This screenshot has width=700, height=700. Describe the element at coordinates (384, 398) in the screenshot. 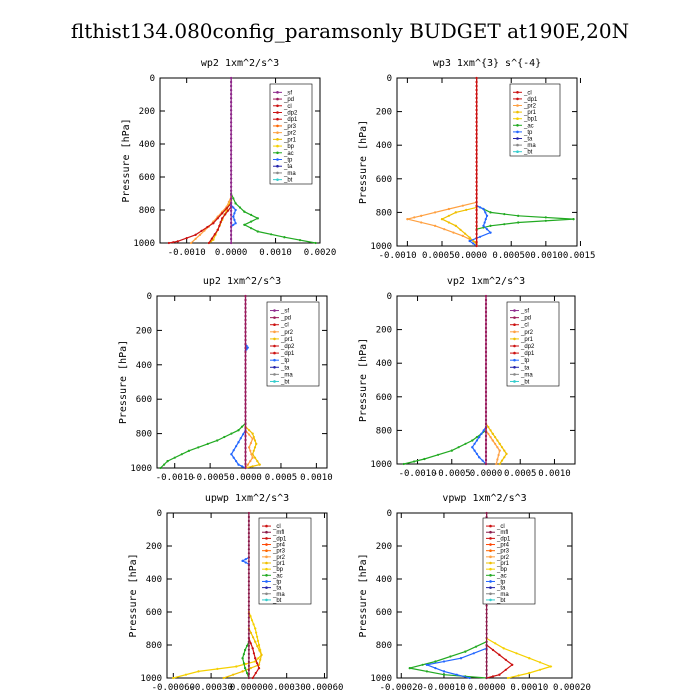

I see `y-tick-label: 600` at that location.